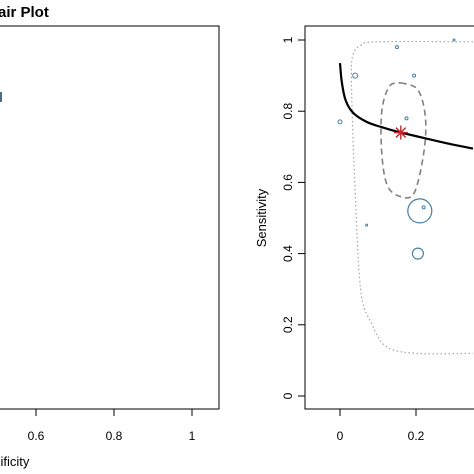  What do you see at coordinates (288, 395) in the screenshot?
I see `right-y-tick-label: 0` at bounding box center [288, 395].